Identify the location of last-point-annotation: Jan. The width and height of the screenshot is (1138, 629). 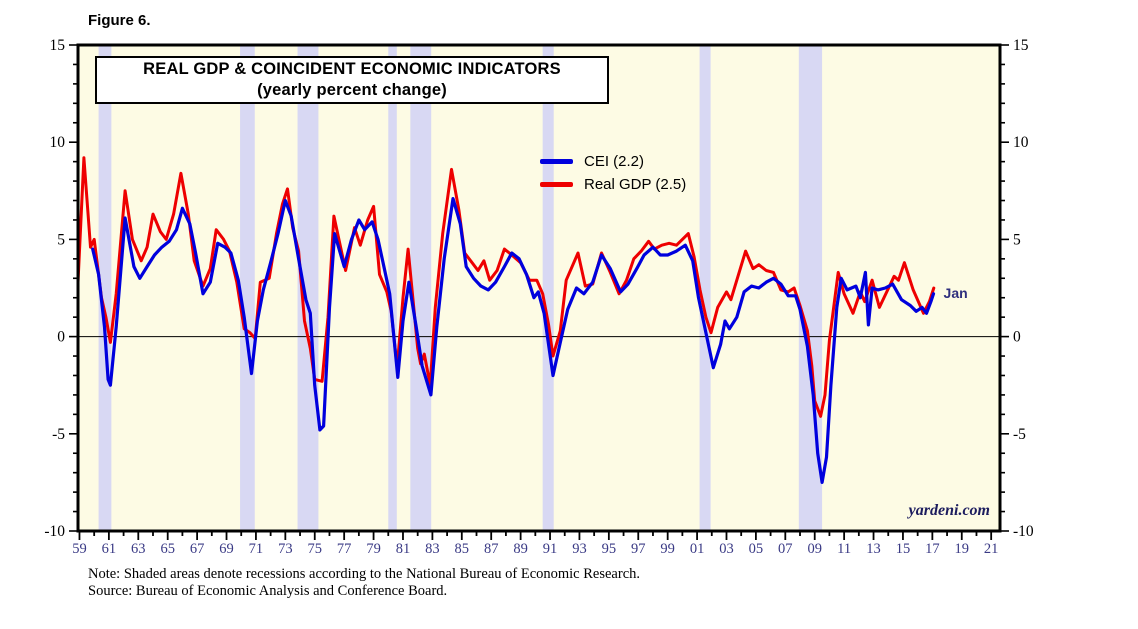
(955, 292).